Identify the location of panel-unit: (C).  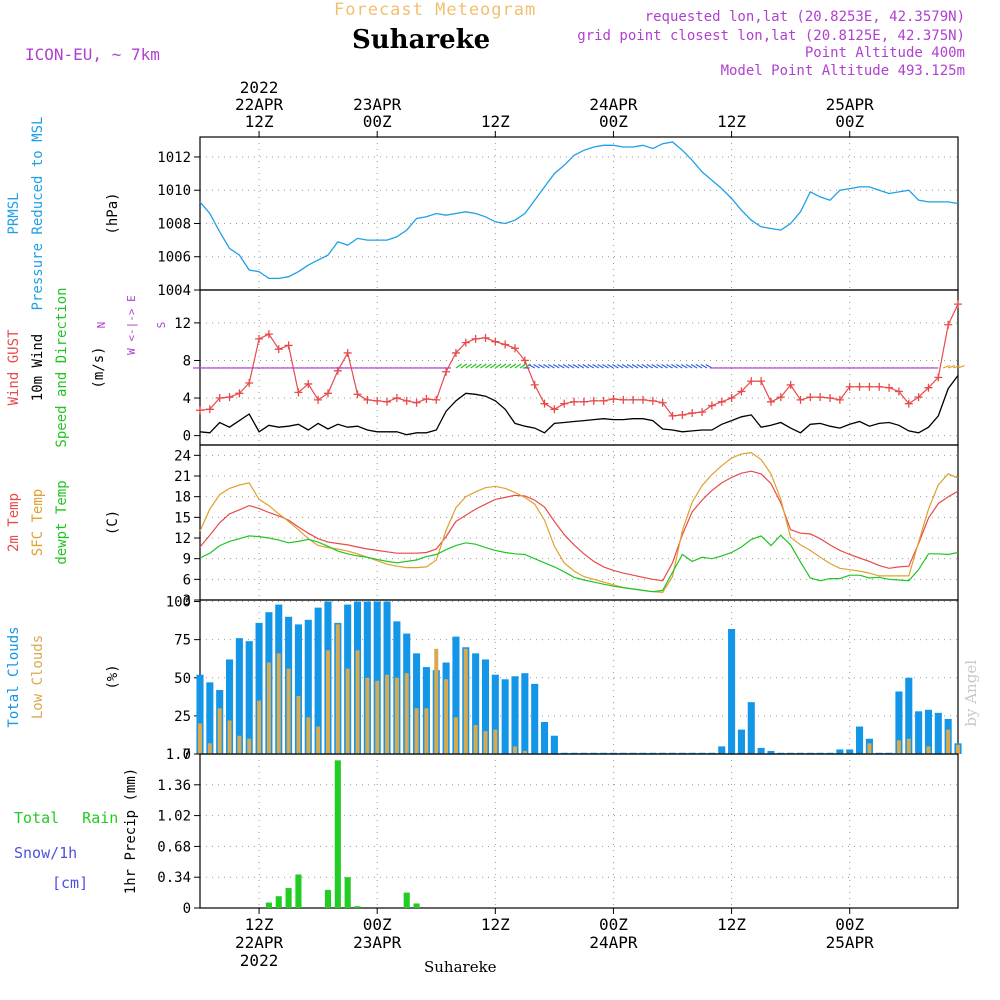
(113, 522).